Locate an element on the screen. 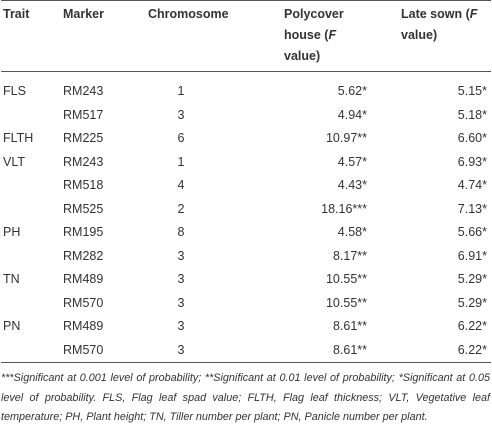 This screenshot has width=492, height=429. table-row: RM282 3 8.17** 6.91* is located at coordinates (246, 257).